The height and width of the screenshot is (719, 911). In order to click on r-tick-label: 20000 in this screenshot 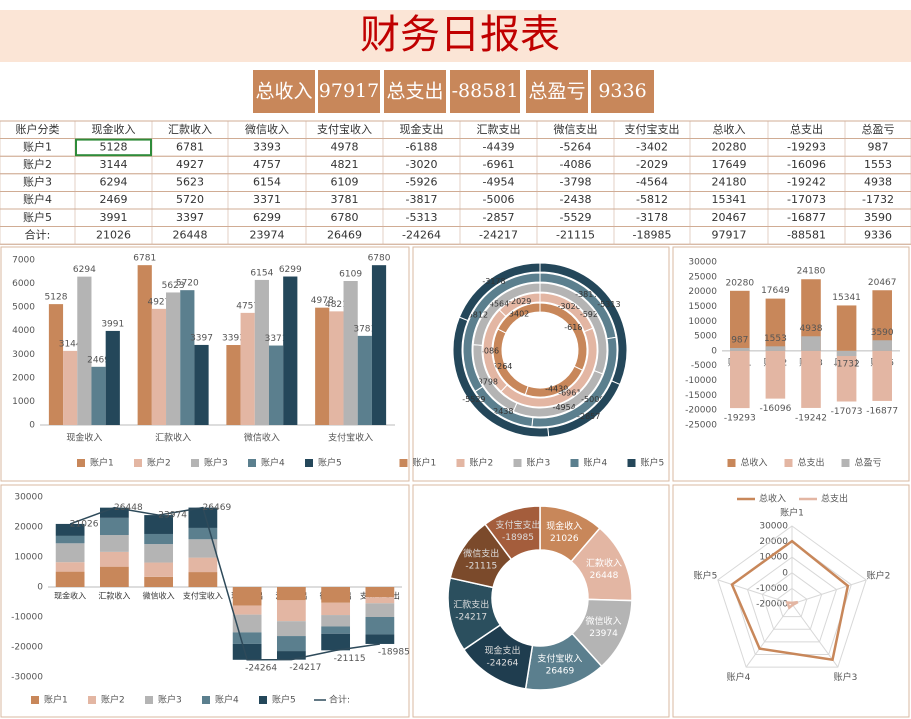, I will do `click(773, 542)`.